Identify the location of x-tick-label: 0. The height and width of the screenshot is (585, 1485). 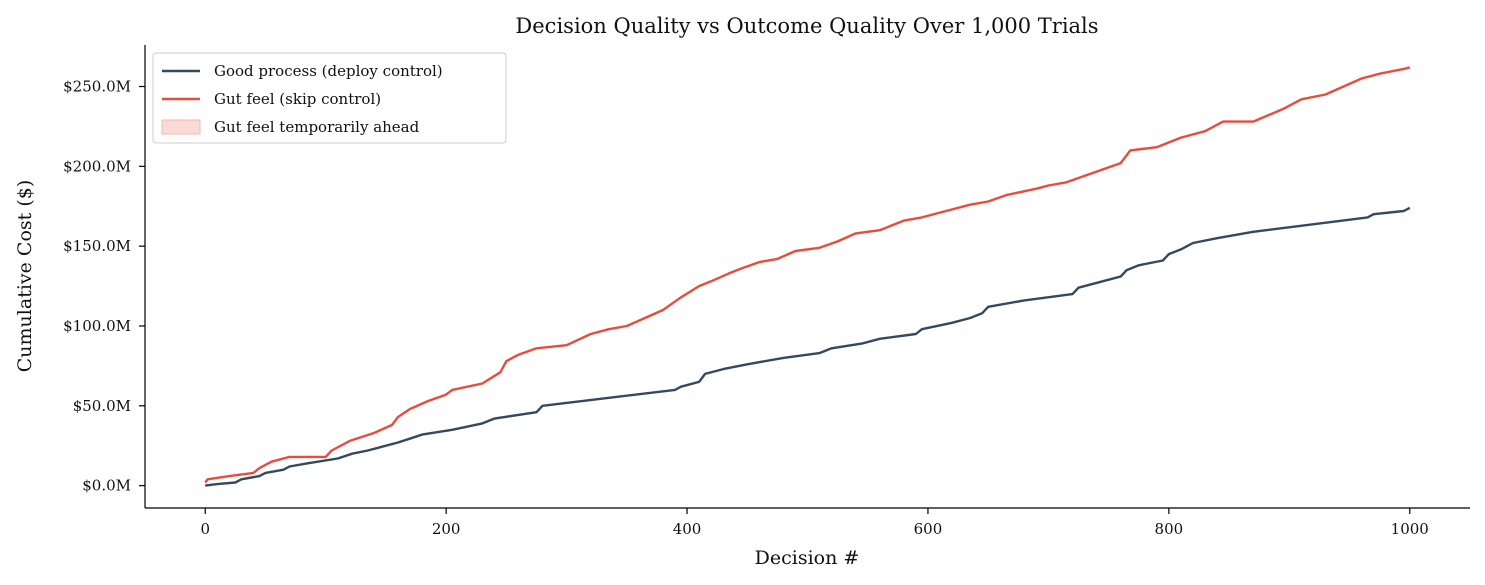
(205, 529).